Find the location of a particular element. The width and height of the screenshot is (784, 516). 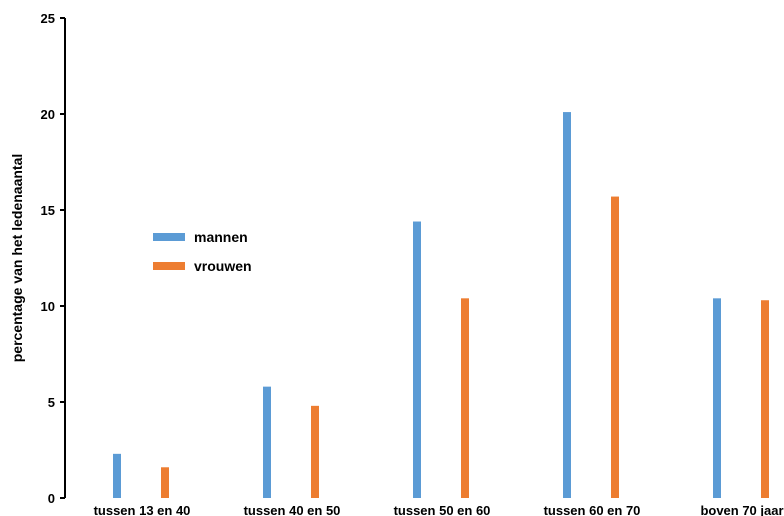

legend-swatch-vrouwen is located at coordinates (169, 266).